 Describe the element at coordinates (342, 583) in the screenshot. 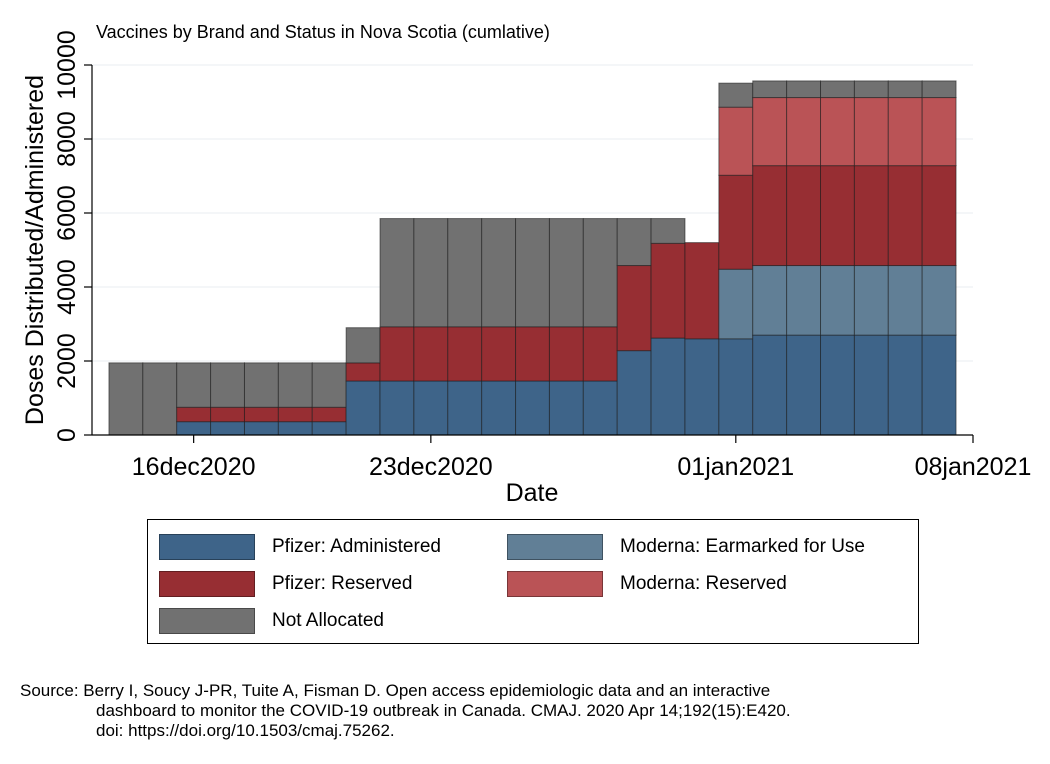

I see `legend-label: Pfizer: Reserved` at that location.